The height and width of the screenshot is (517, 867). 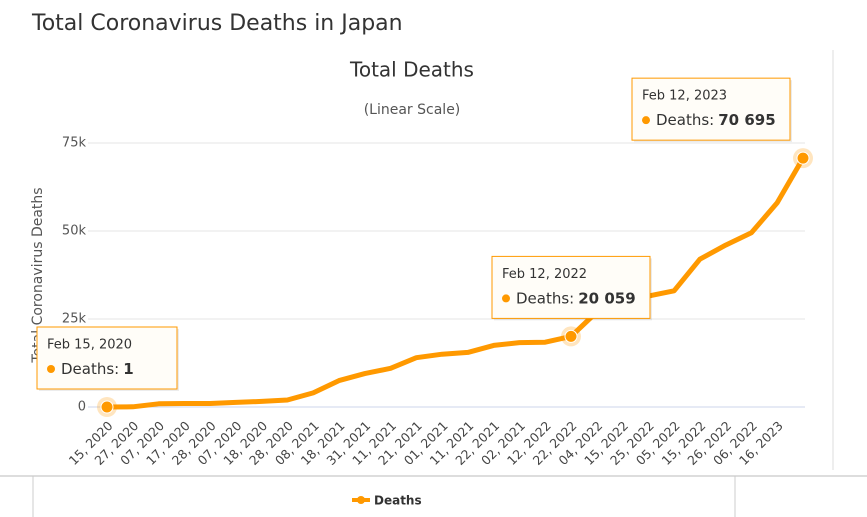 What do you see at coordinates (544, 274) in the screenshot?
I see `tooltip-date: Feb 12, 2022` at bounding box center [544, 274].